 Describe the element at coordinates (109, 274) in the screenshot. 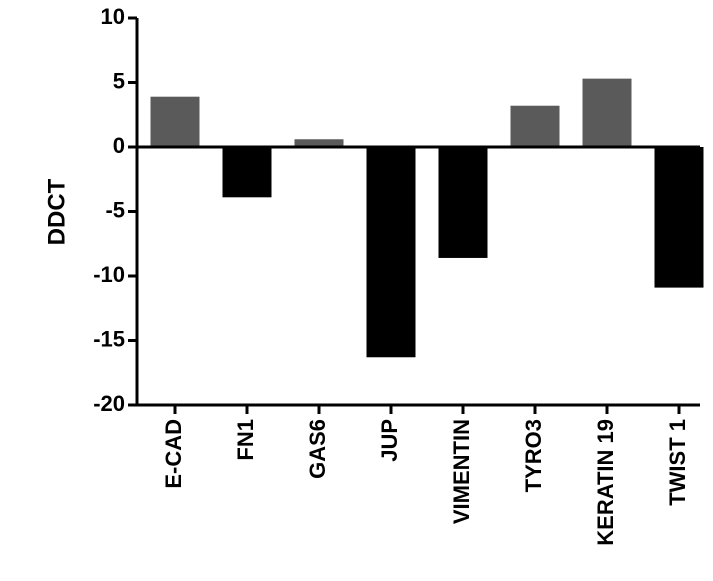

I see `y-tick-label: -10` at that location.